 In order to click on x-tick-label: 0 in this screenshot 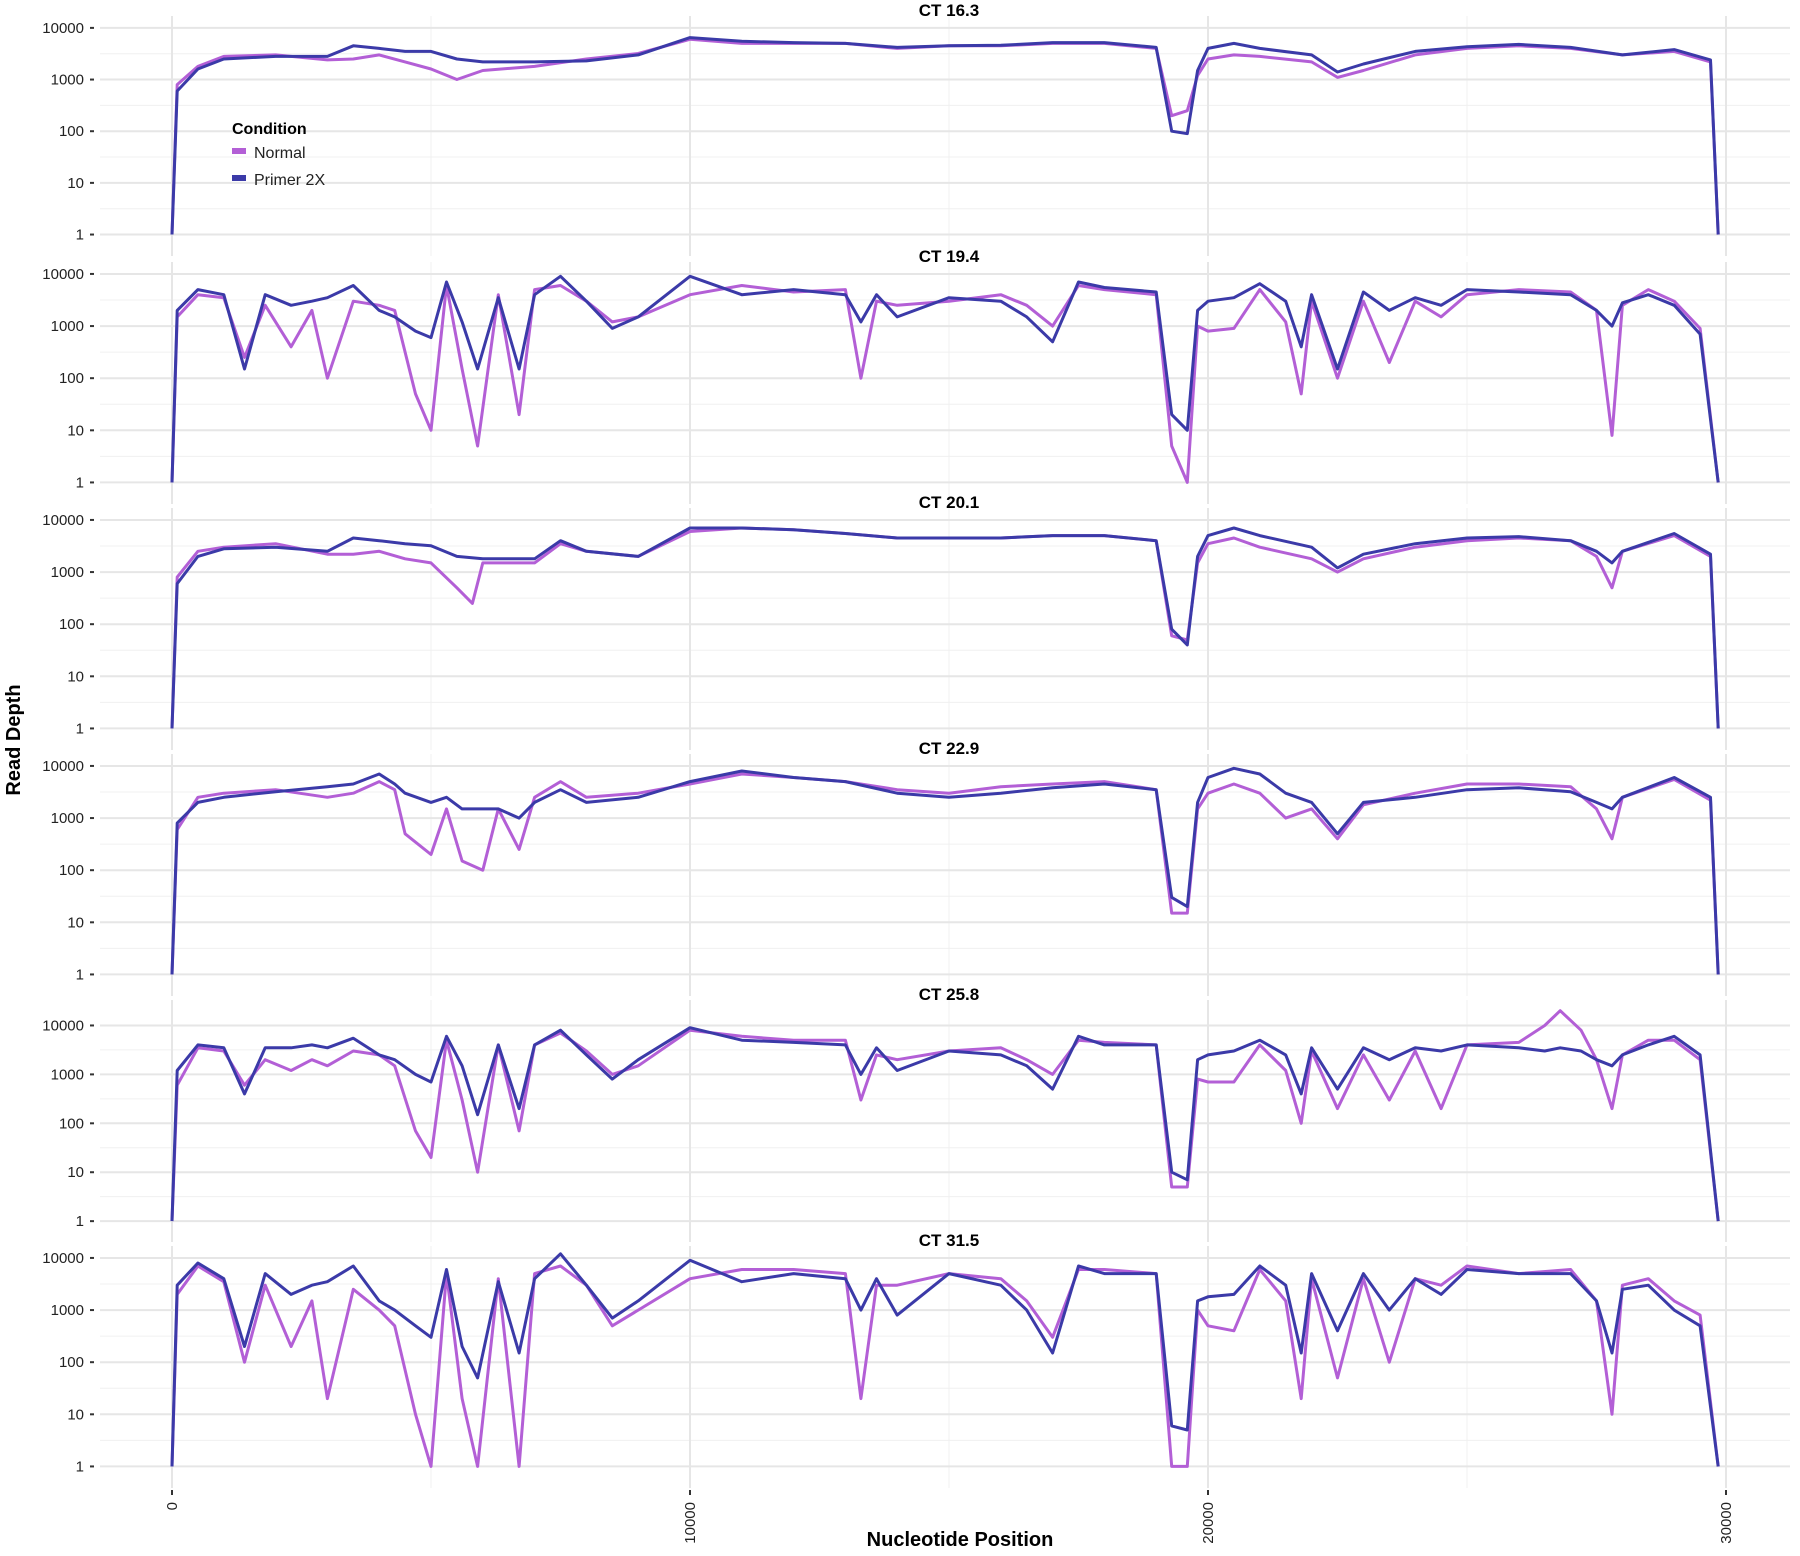, I will do `click(172, 1506)`.